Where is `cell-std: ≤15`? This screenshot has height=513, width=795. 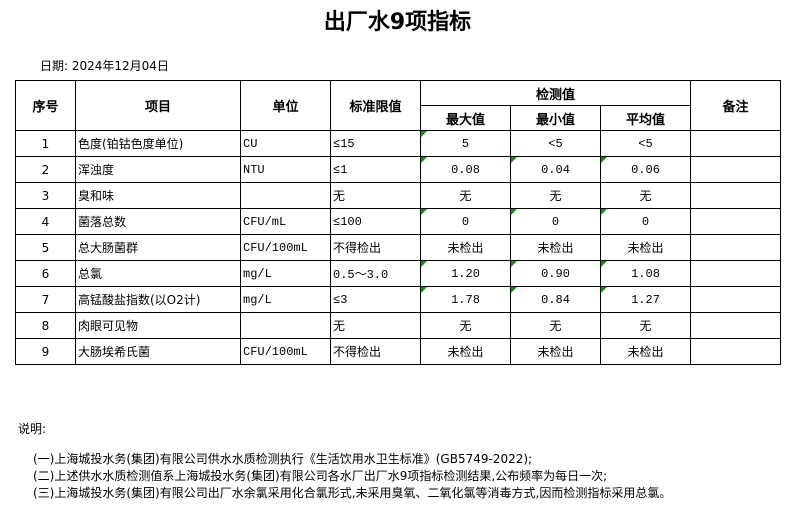 cell-std: ≤15 is located at coordinates (375, 143).